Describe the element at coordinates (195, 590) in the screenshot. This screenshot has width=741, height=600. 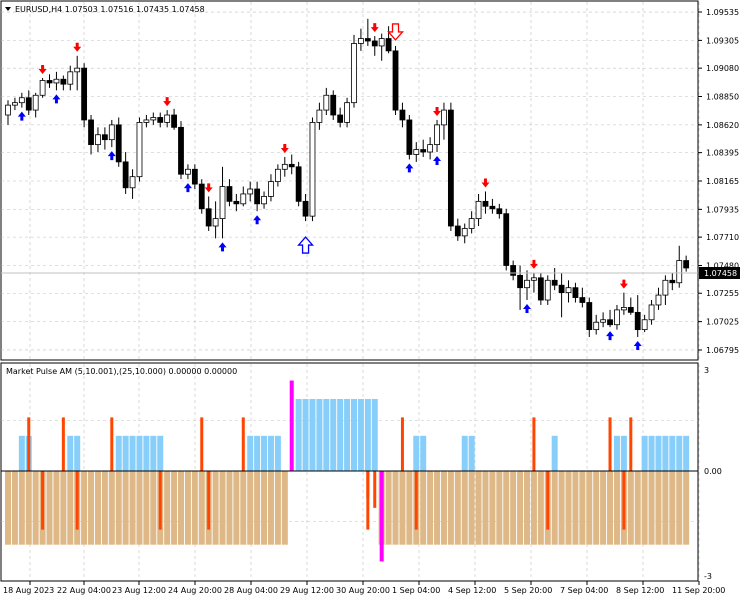
I see `time-label: 24 Aug 20:00` at that location.